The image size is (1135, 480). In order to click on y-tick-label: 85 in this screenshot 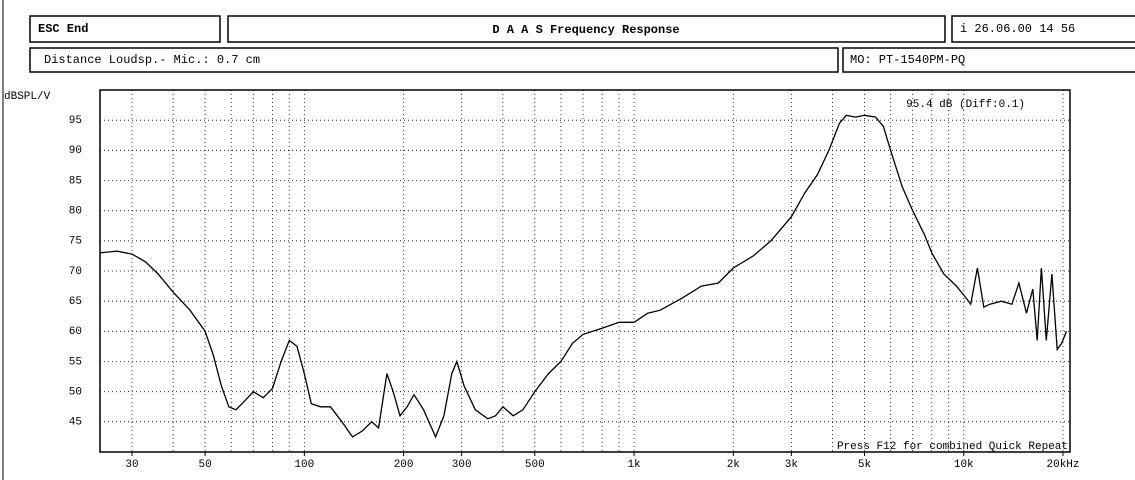, I will do `click(75, 181)`.